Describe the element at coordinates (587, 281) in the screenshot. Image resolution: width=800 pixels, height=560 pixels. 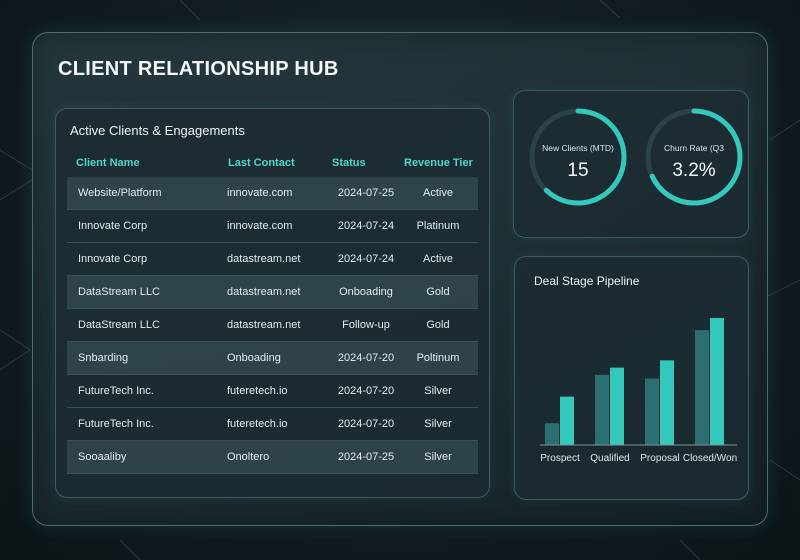
I see `pipeline-title: Deal Stage Pipeline` at that location.